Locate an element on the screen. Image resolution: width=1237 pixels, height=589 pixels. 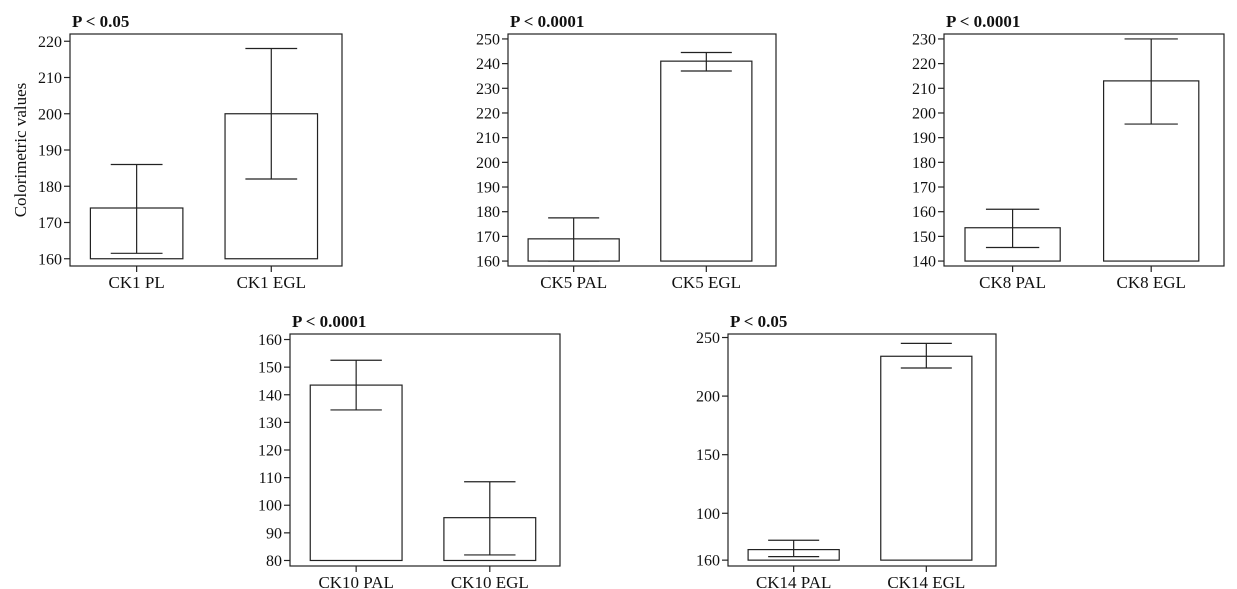
chart-panel-5: P < 0.05 160 100 150 200 250 CK14 PAL CK14 EGL is located at coordinates (846, 450).